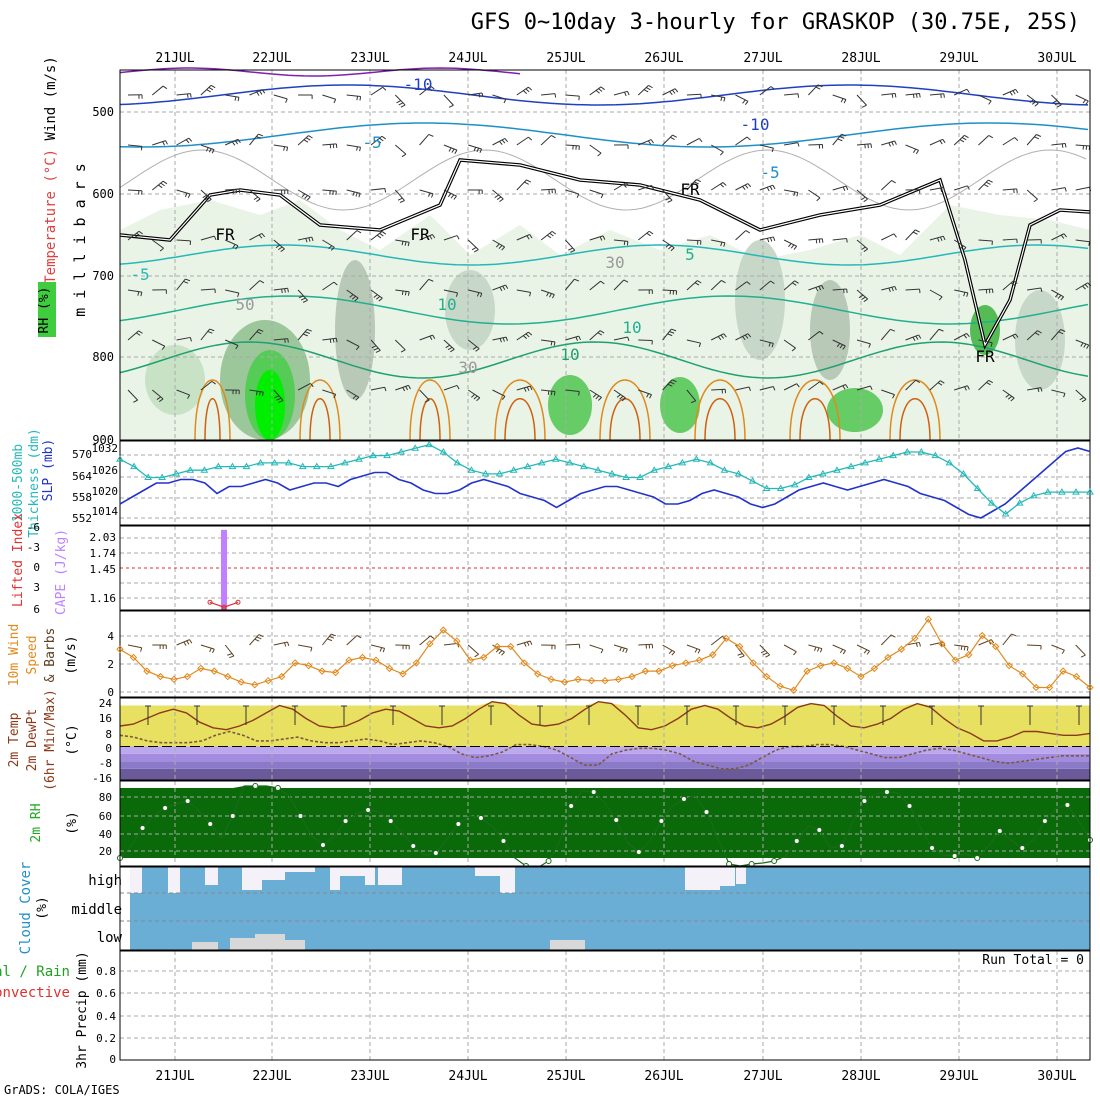 This screenshot has height=1100, width=1100. I want to click on warm-contour-inner, so click(212, 419).